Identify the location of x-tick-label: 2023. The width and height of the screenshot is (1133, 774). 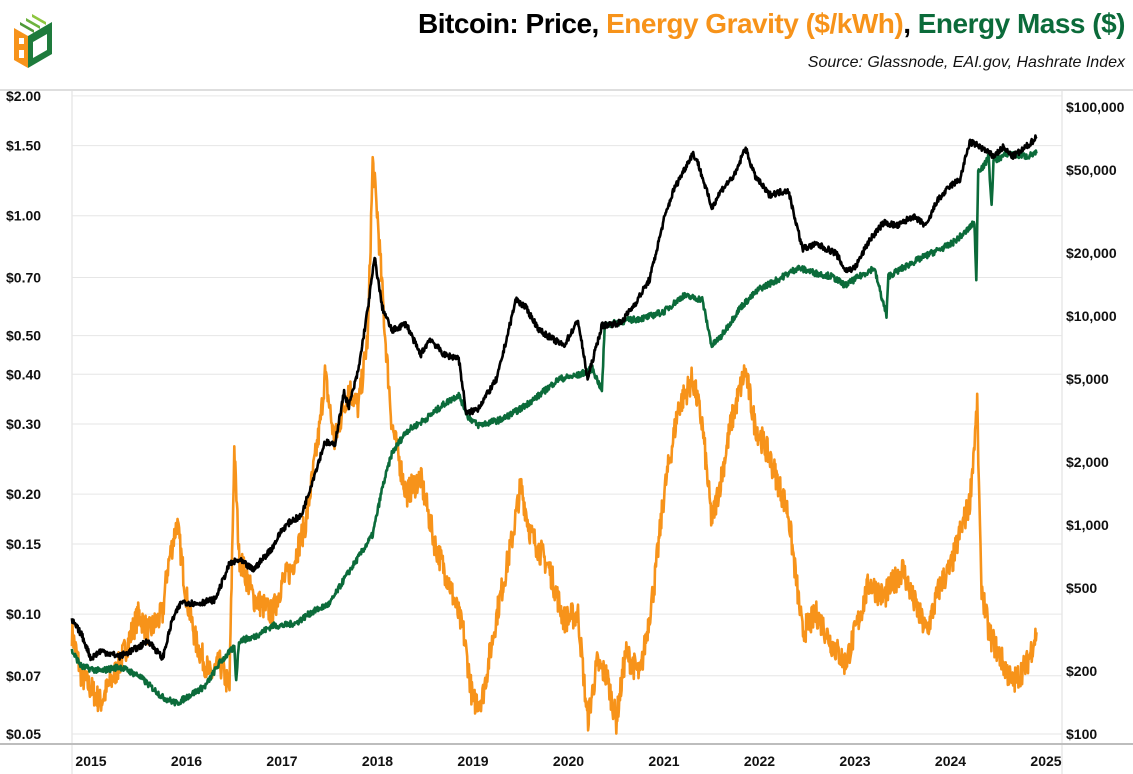
(854, 761).